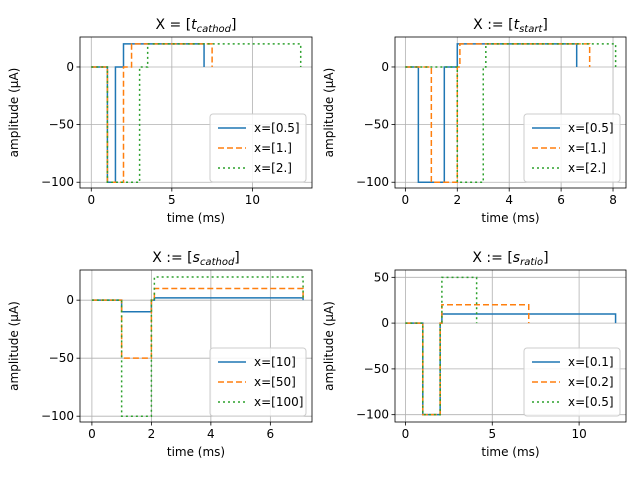 The height and width of the screenshot is (480, 640). Describe the element at coordinates (613, 200) in the screenshot. I see `x-tick-label: 8` at that location.